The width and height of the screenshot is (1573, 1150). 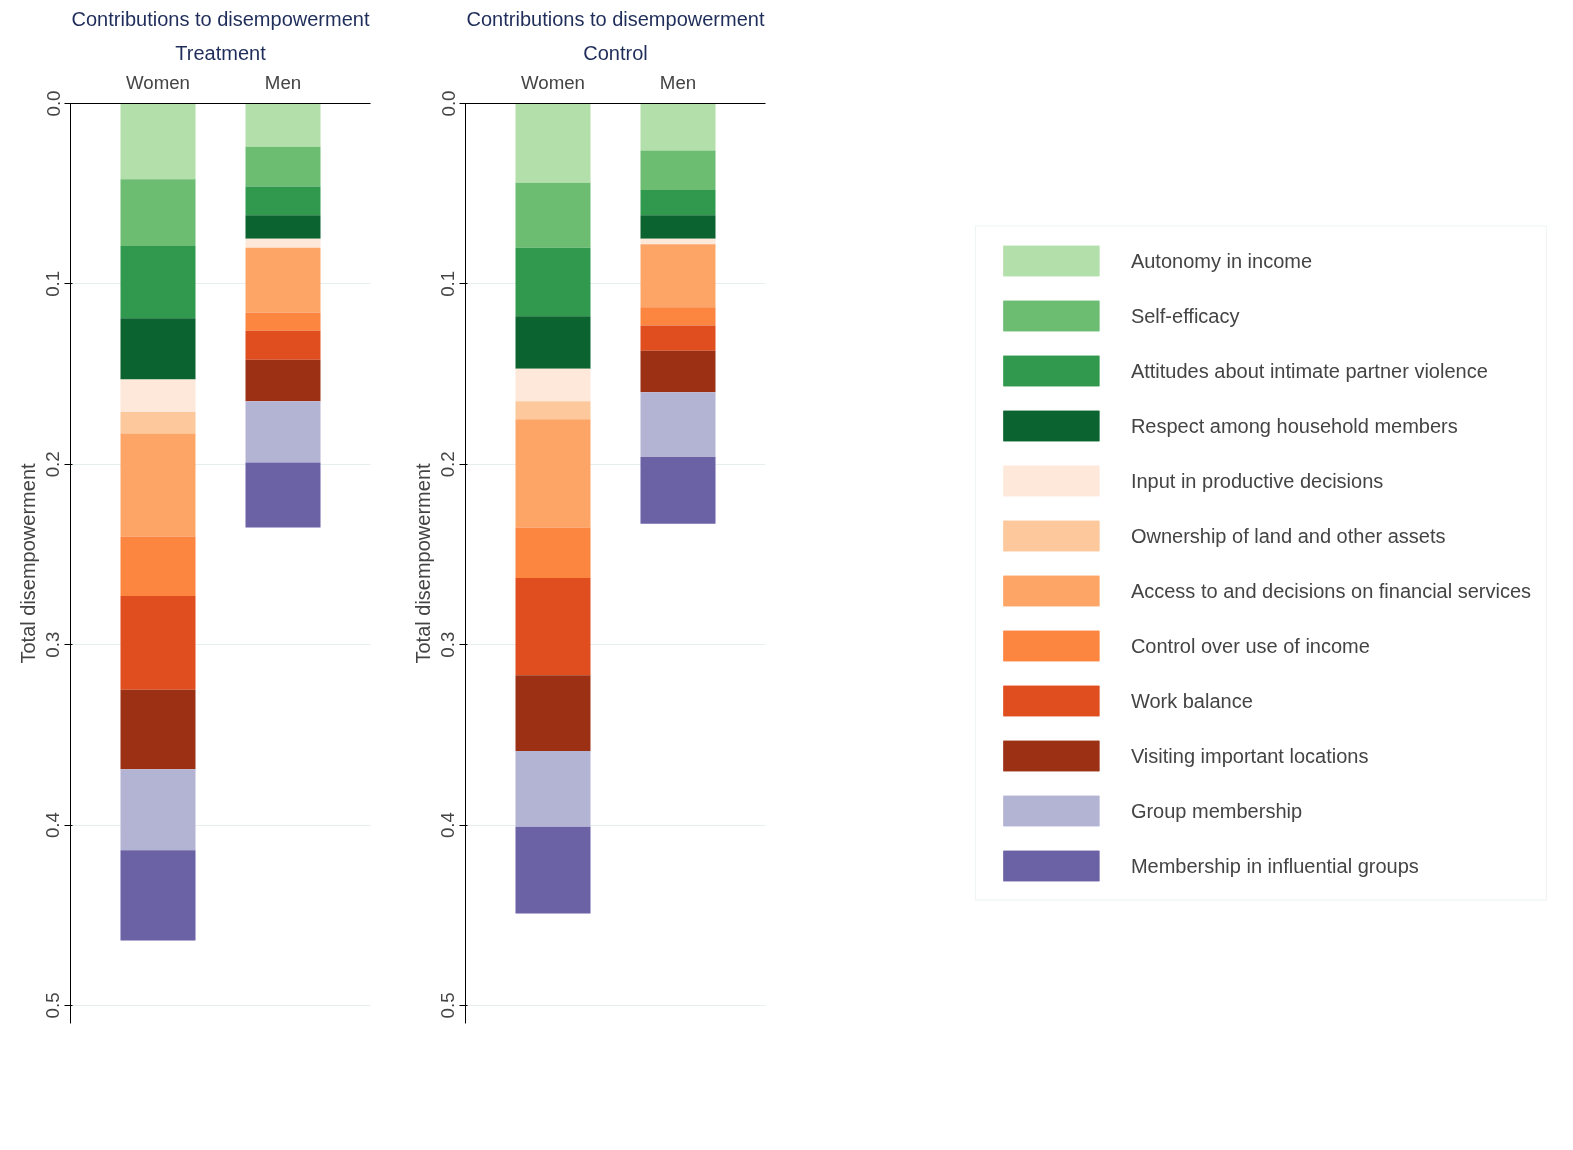 I want to click on legend-label: Respect among household members, so click(x=1294, y=425).